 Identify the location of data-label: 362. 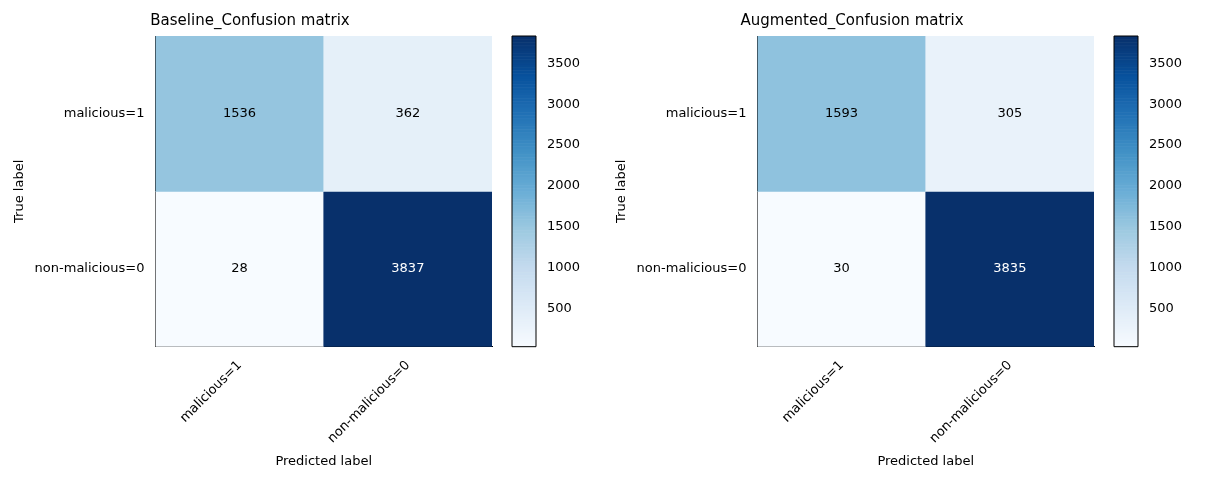
(408, 113).